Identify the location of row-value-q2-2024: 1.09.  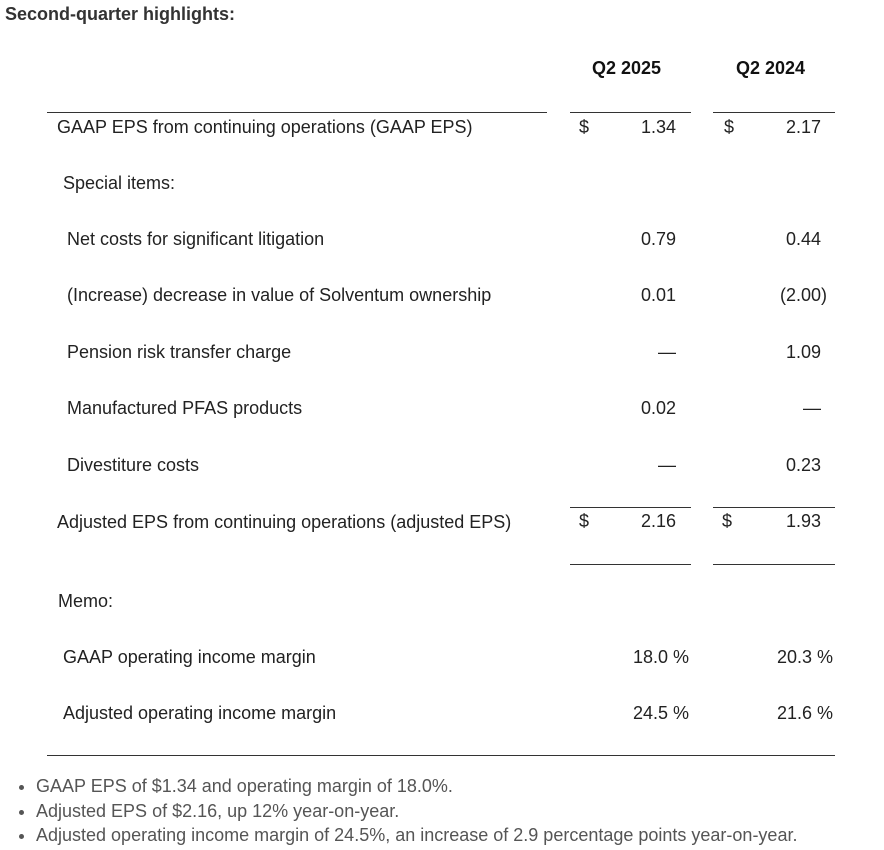
(803, 352).